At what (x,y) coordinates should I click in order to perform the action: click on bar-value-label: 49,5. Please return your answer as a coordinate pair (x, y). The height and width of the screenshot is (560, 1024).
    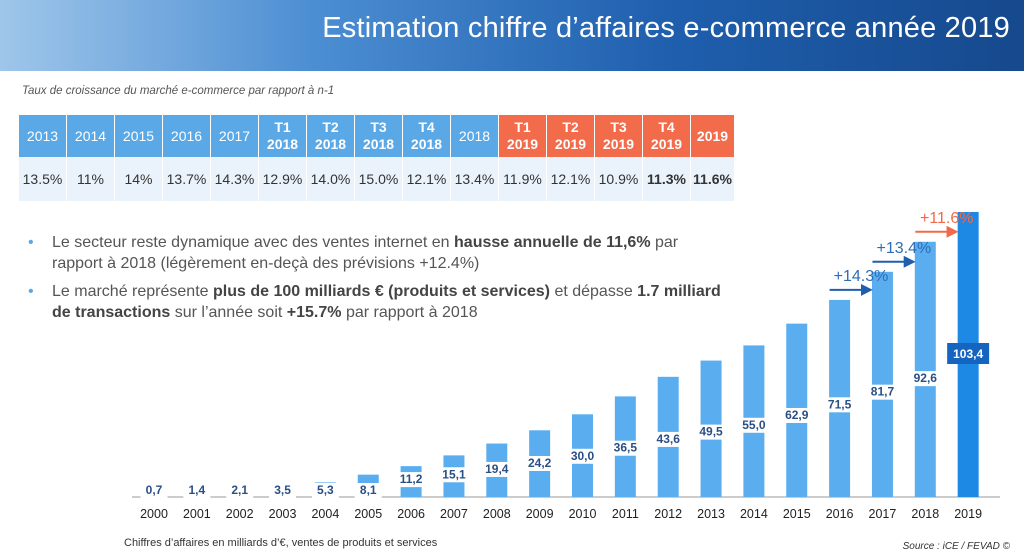
    Looking at the image, I should click on (711, 432).